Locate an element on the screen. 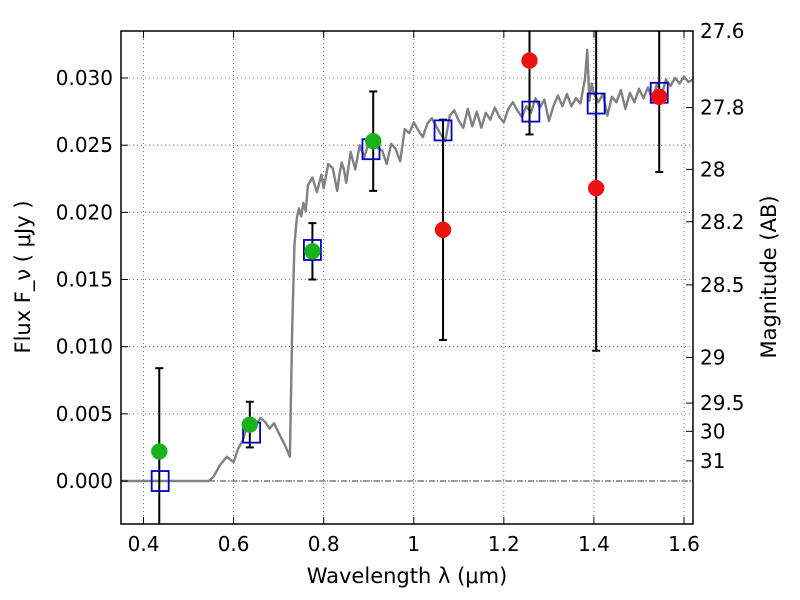 This screenshot has height=600, width=800. y2-tick-label: 28.5 is located at coordinates (722, 285).